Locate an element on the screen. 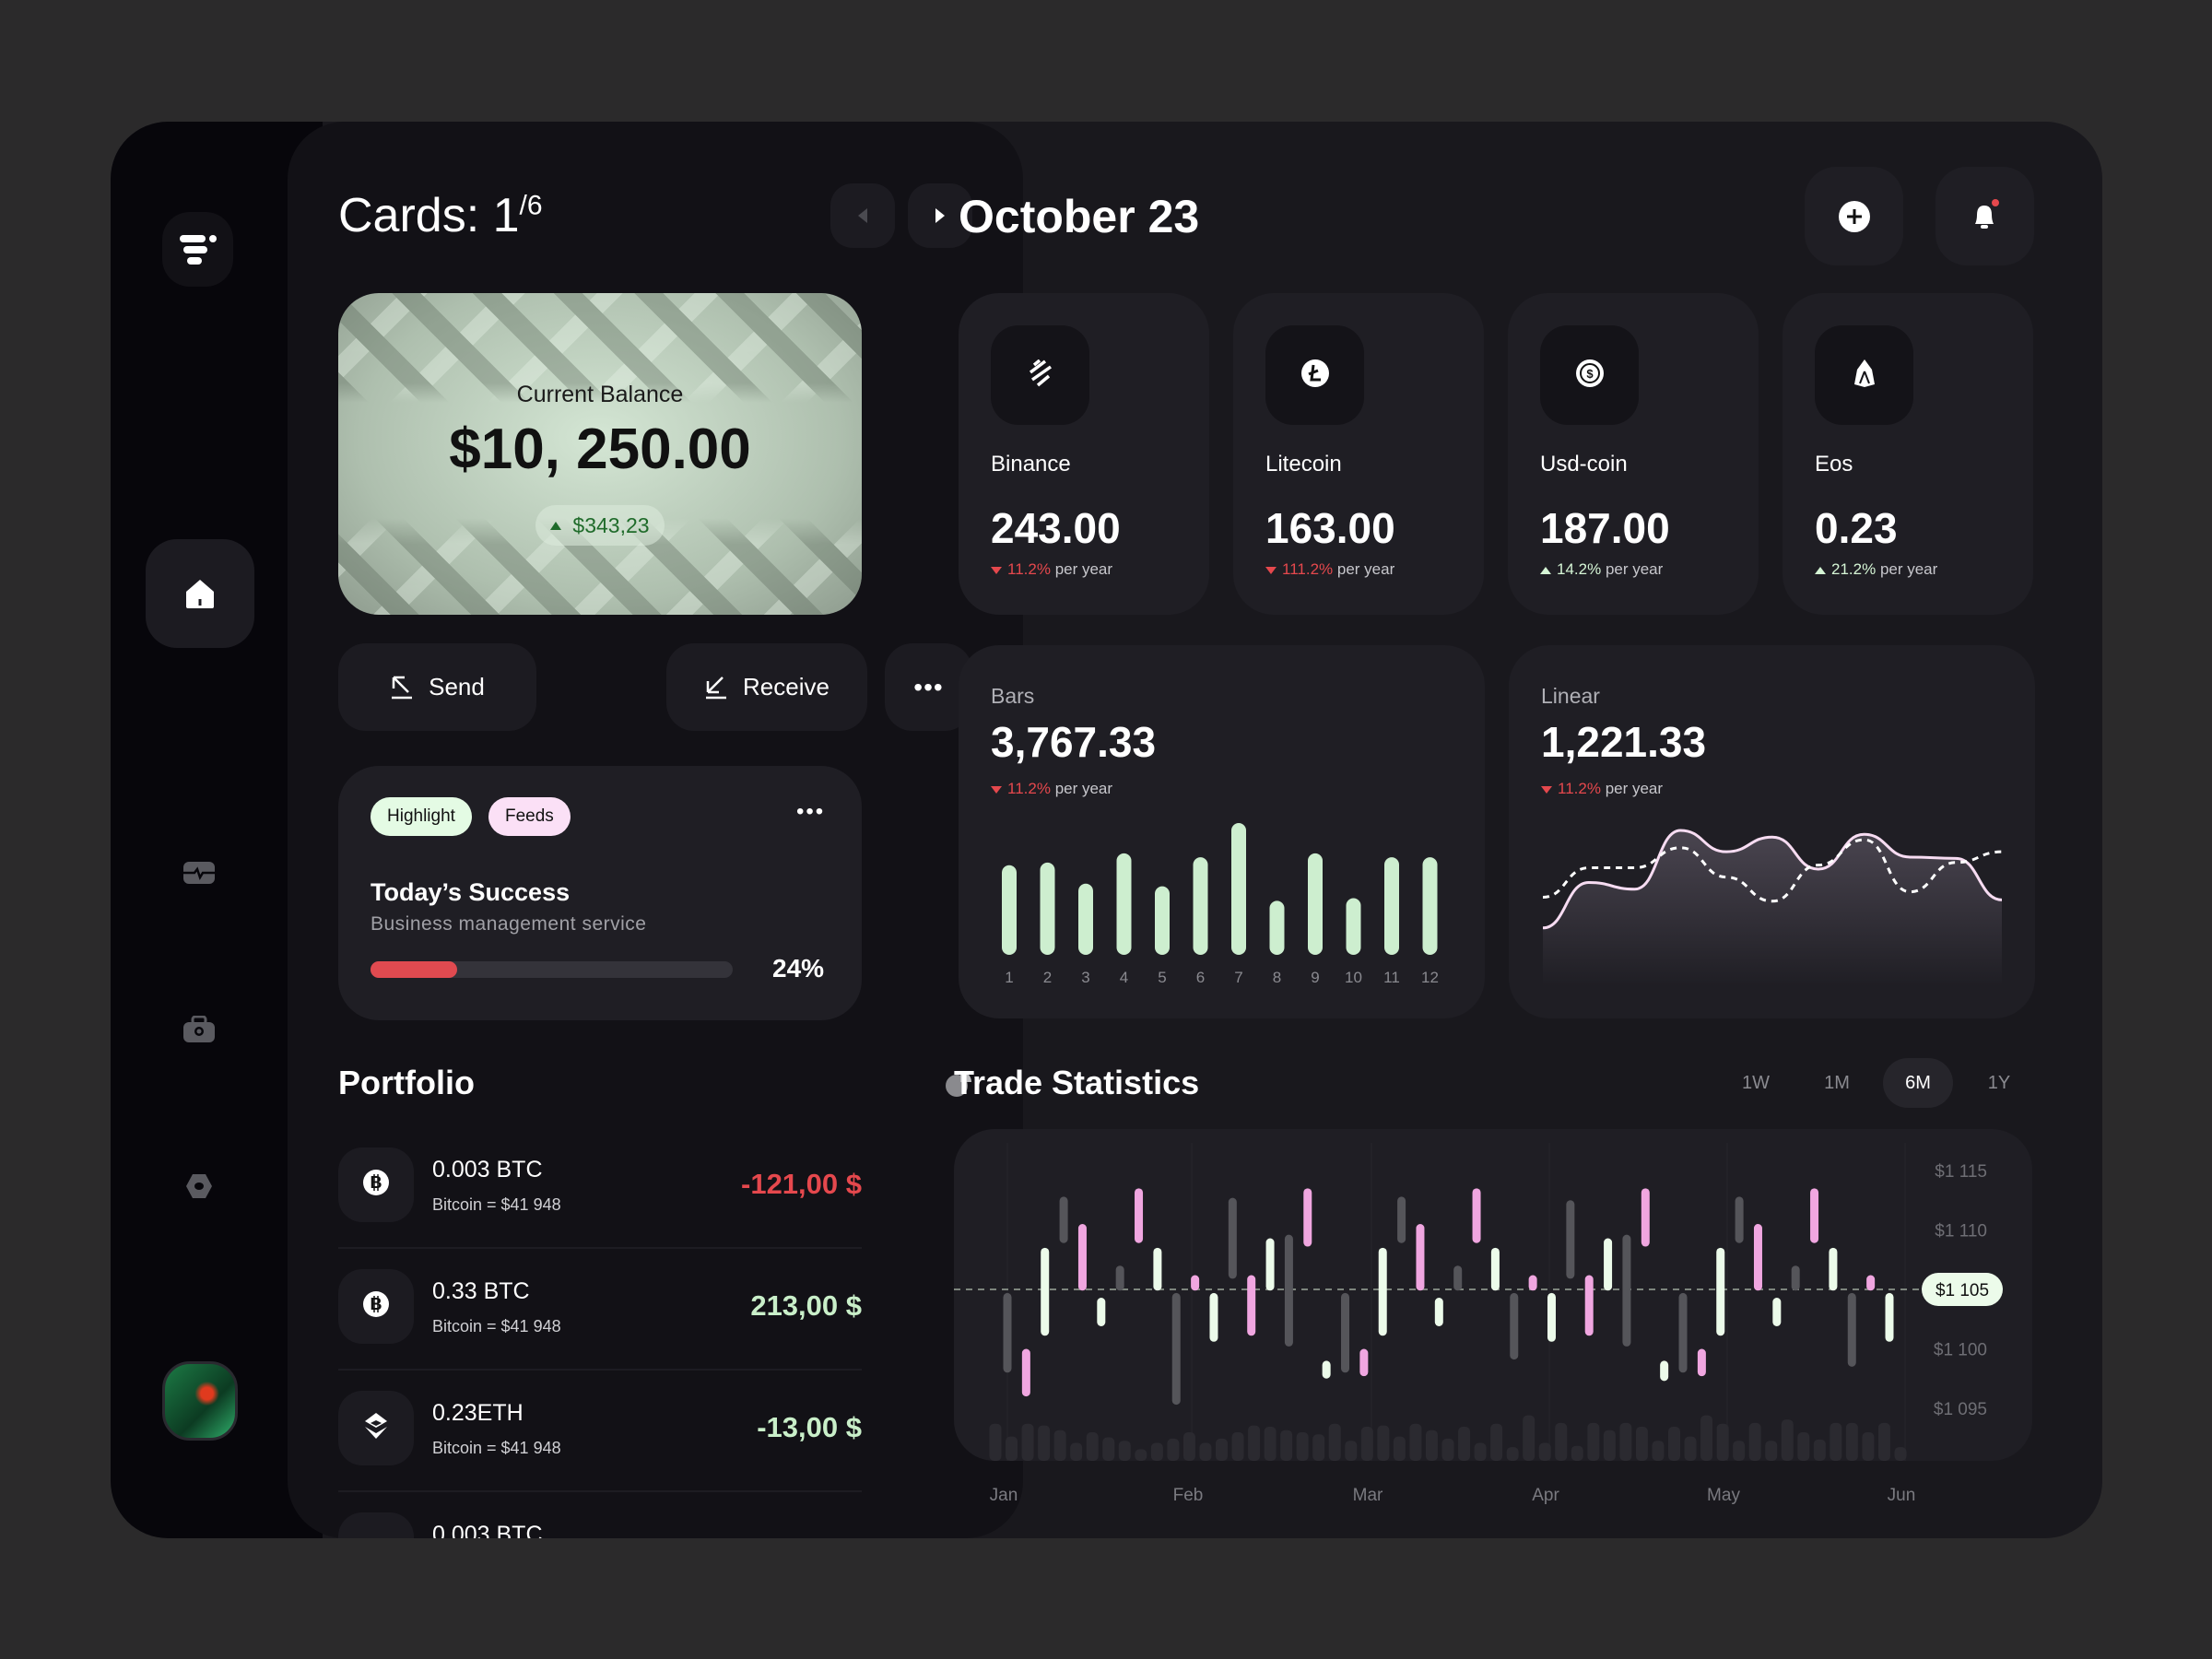  bitcoin-icon: B is located at coordinates (376, 1185).